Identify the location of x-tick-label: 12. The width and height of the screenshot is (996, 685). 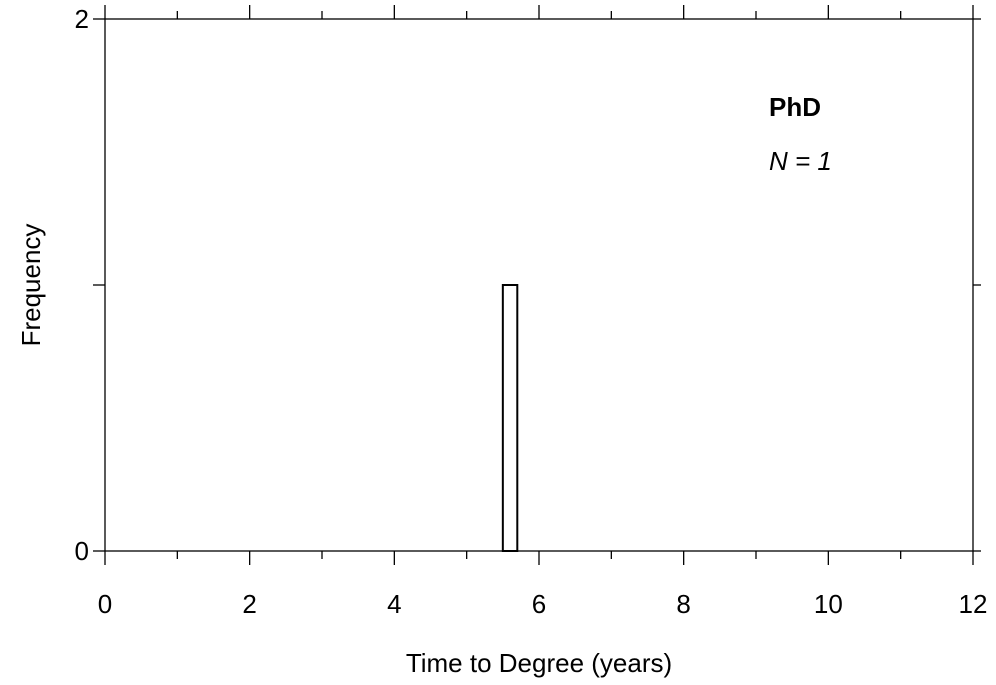
(973, 604).